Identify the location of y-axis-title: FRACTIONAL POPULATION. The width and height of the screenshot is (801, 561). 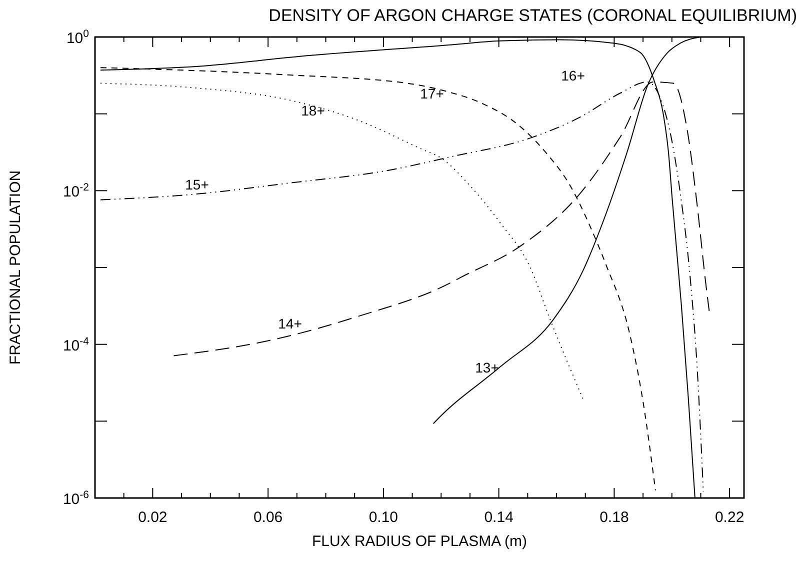
(15, 267).